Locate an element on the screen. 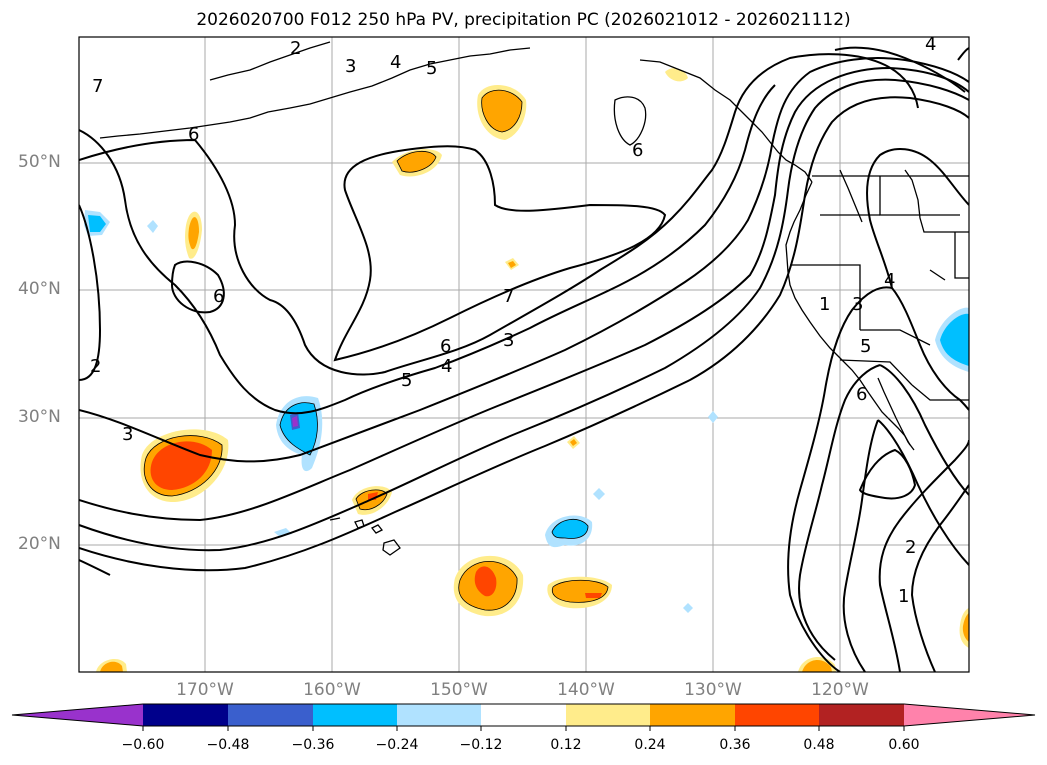 The image size is (1047, 765). longitude-label: 160°W is located at coordinates (332, 690).